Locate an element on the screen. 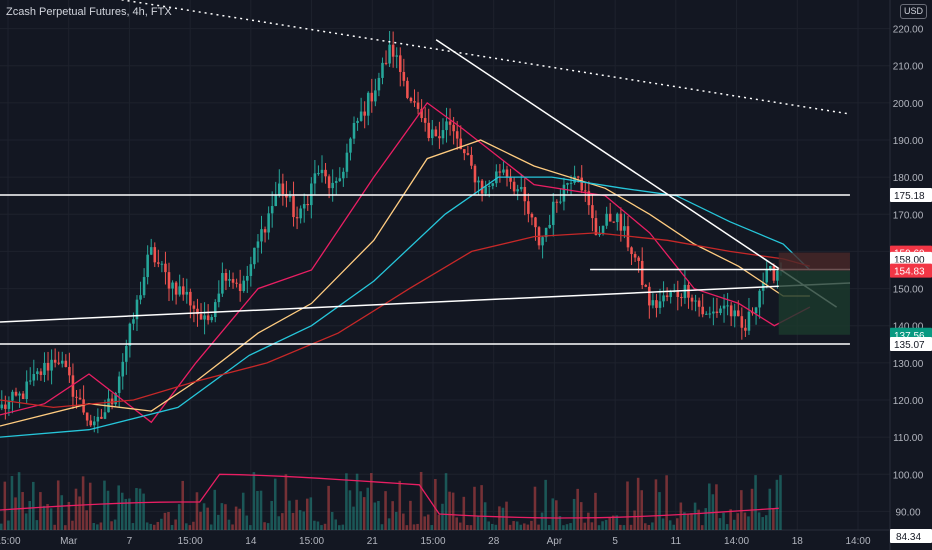  currency-badge: USD is located at coordinates (914, 11).